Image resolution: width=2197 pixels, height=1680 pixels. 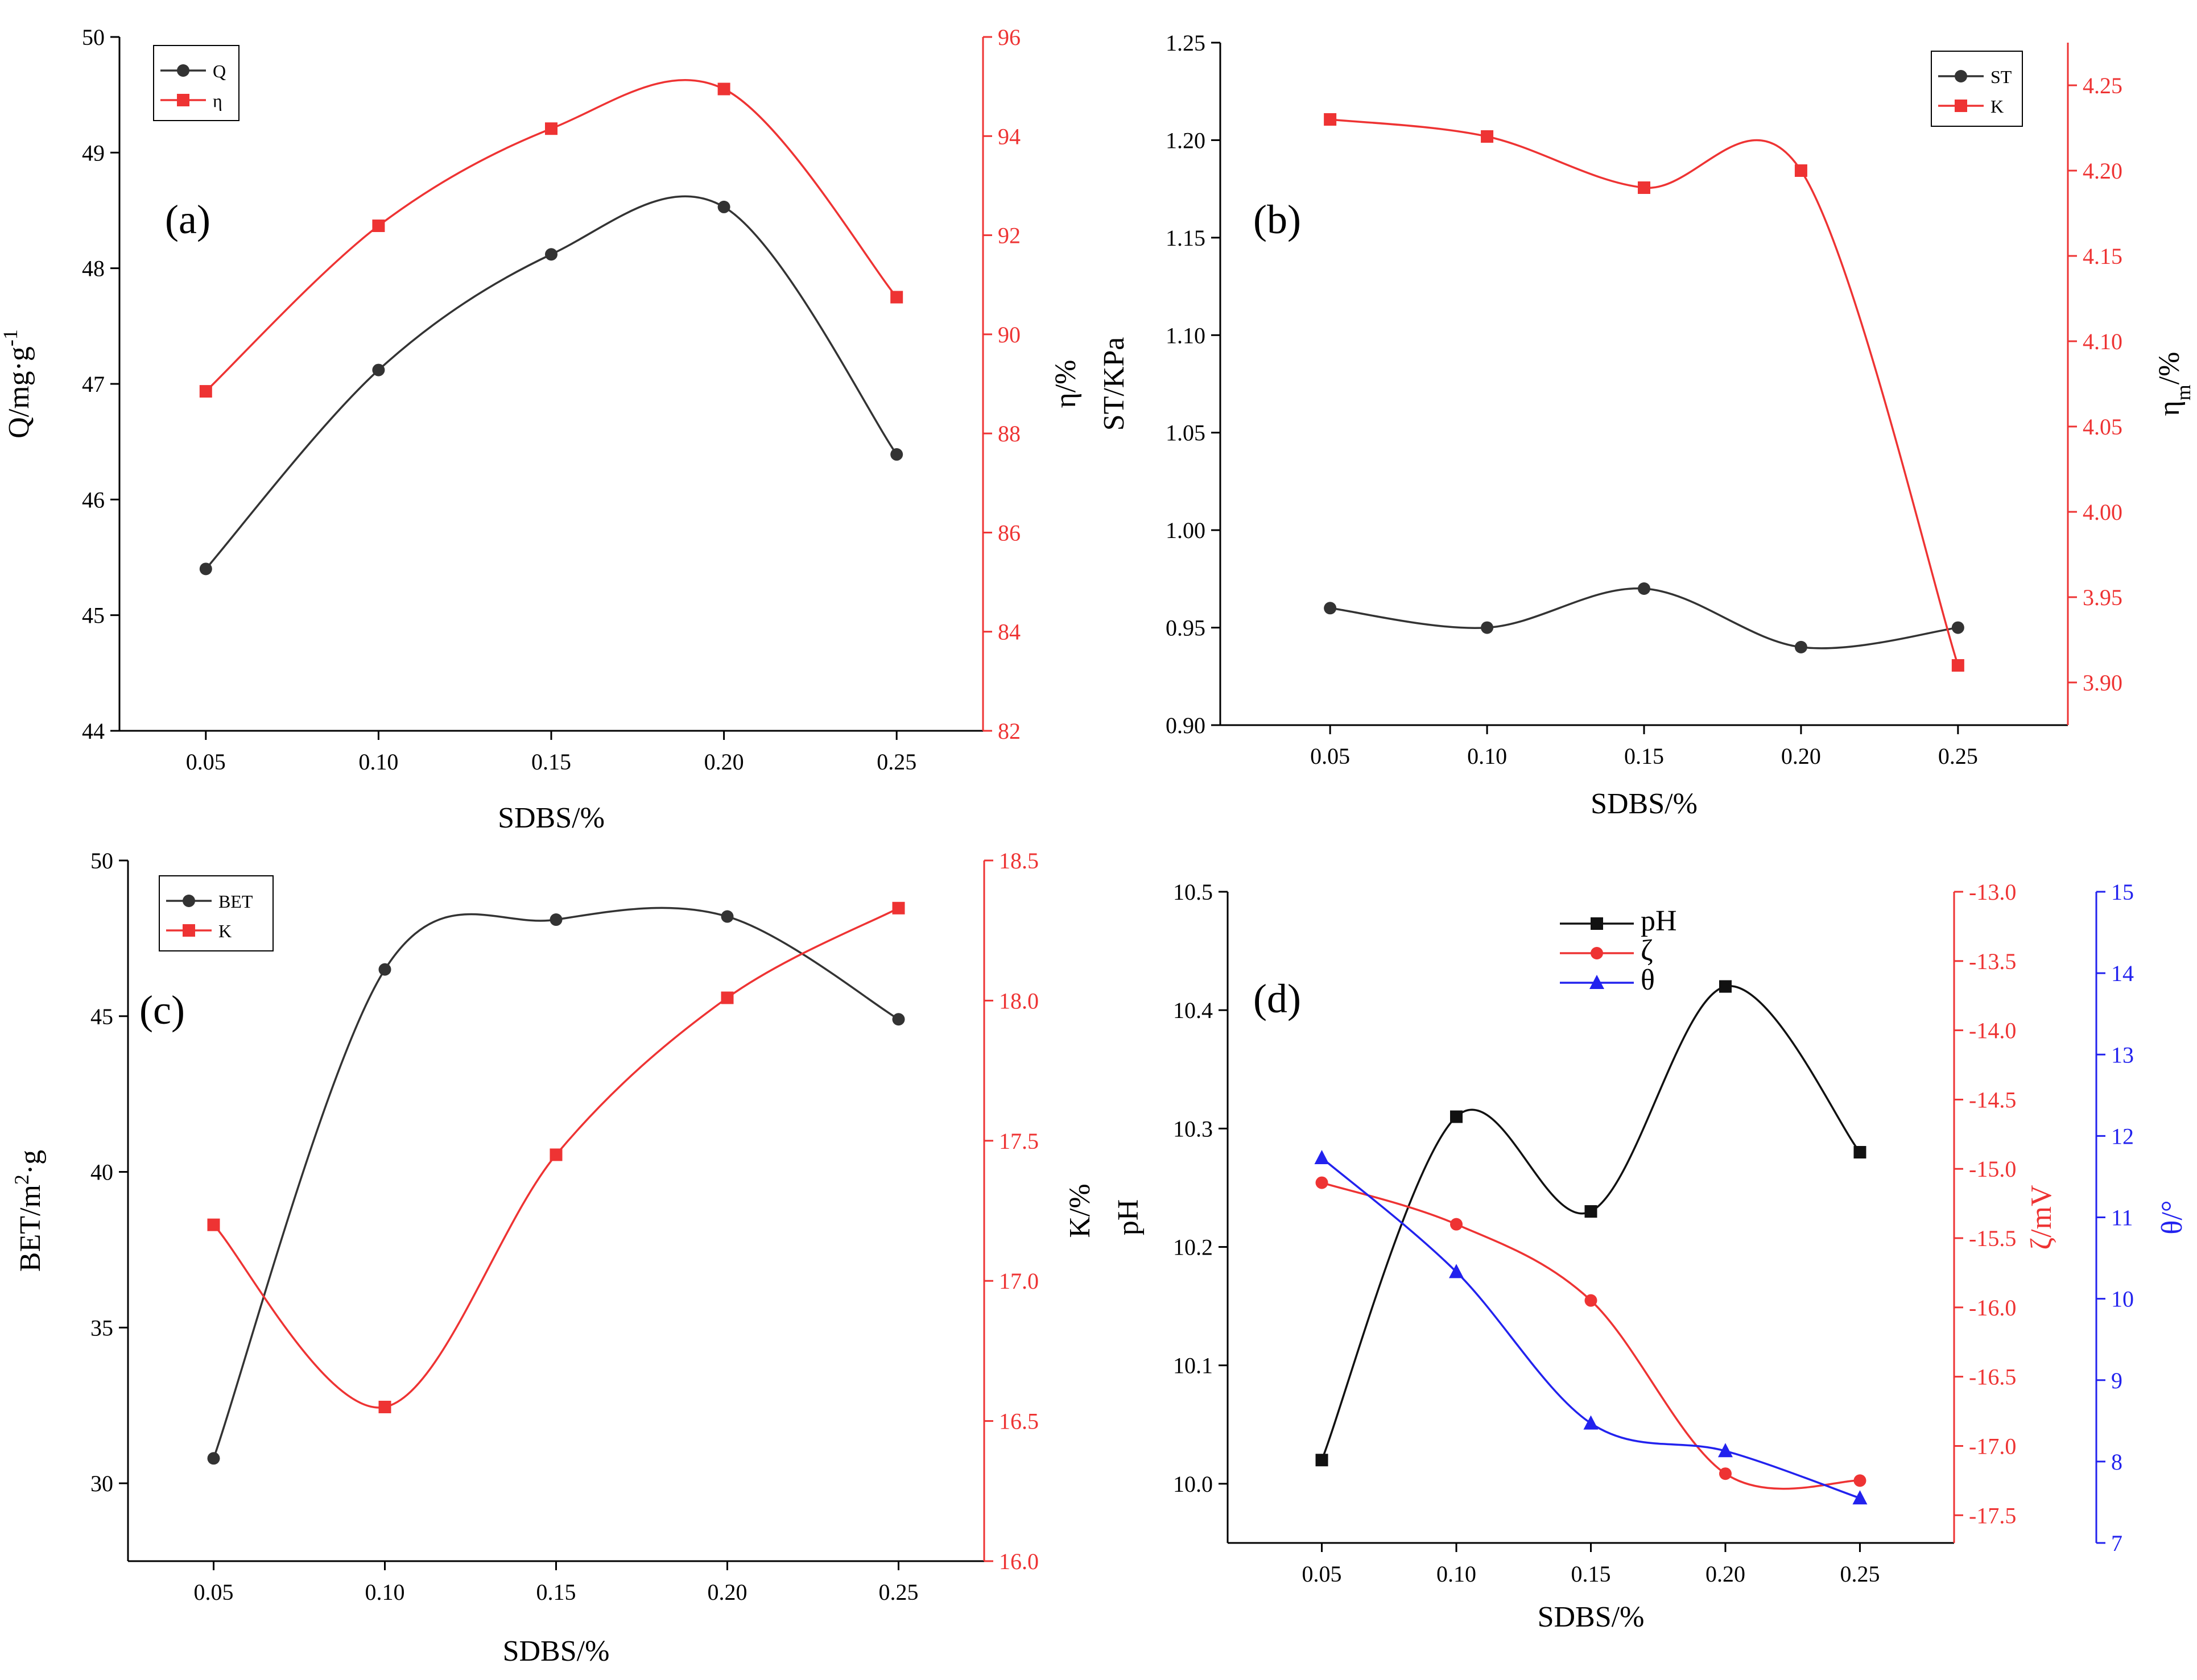 I want to click on left-y-tick-label: 10.2, so click(x=1193, y=1247).